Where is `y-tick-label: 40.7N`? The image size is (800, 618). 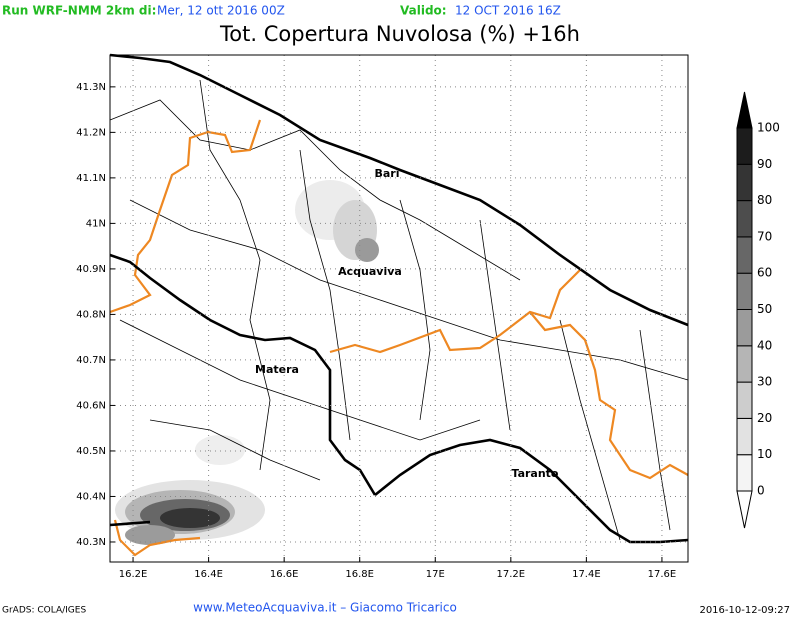 y-tick-label: 40.7N is located at coordinates (91, 360).